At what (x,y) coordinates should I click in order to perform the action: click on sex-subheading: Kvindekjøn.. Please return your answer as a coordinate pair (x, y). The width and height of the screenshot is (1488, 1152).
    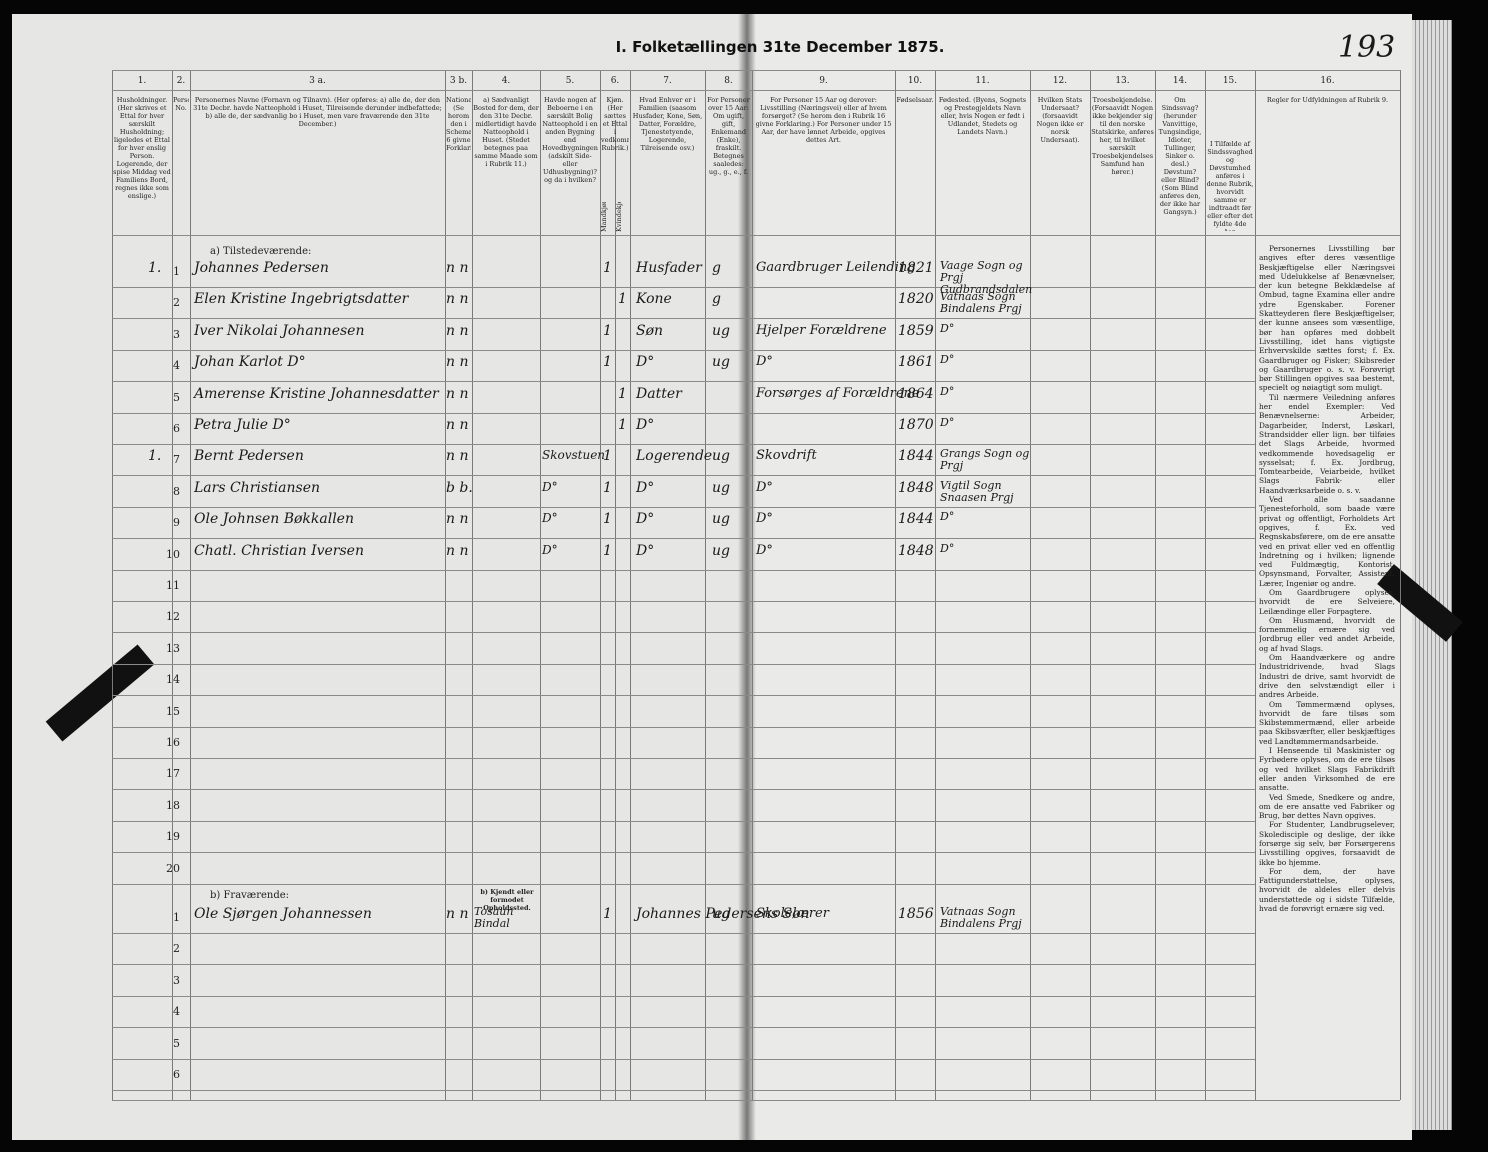
    Looking at the image, I should click on (619, 217).